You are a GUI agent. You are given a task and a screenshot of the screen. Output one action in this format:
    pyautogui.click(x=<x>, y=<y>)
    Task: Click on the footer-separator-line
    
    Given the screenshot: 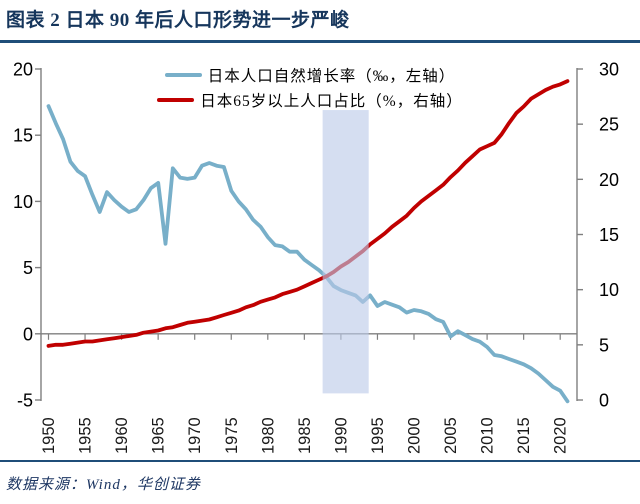 What is the action you would take?
    pyautogui.click(x=320, y=461)
    